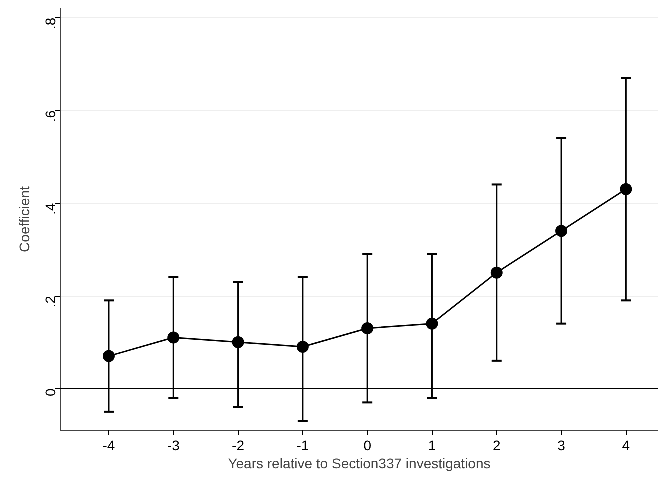  What do you see at coordinates (303, 446) in the screenshot?
I see `x-tick-label: -1` at bounding box center [303, 446].